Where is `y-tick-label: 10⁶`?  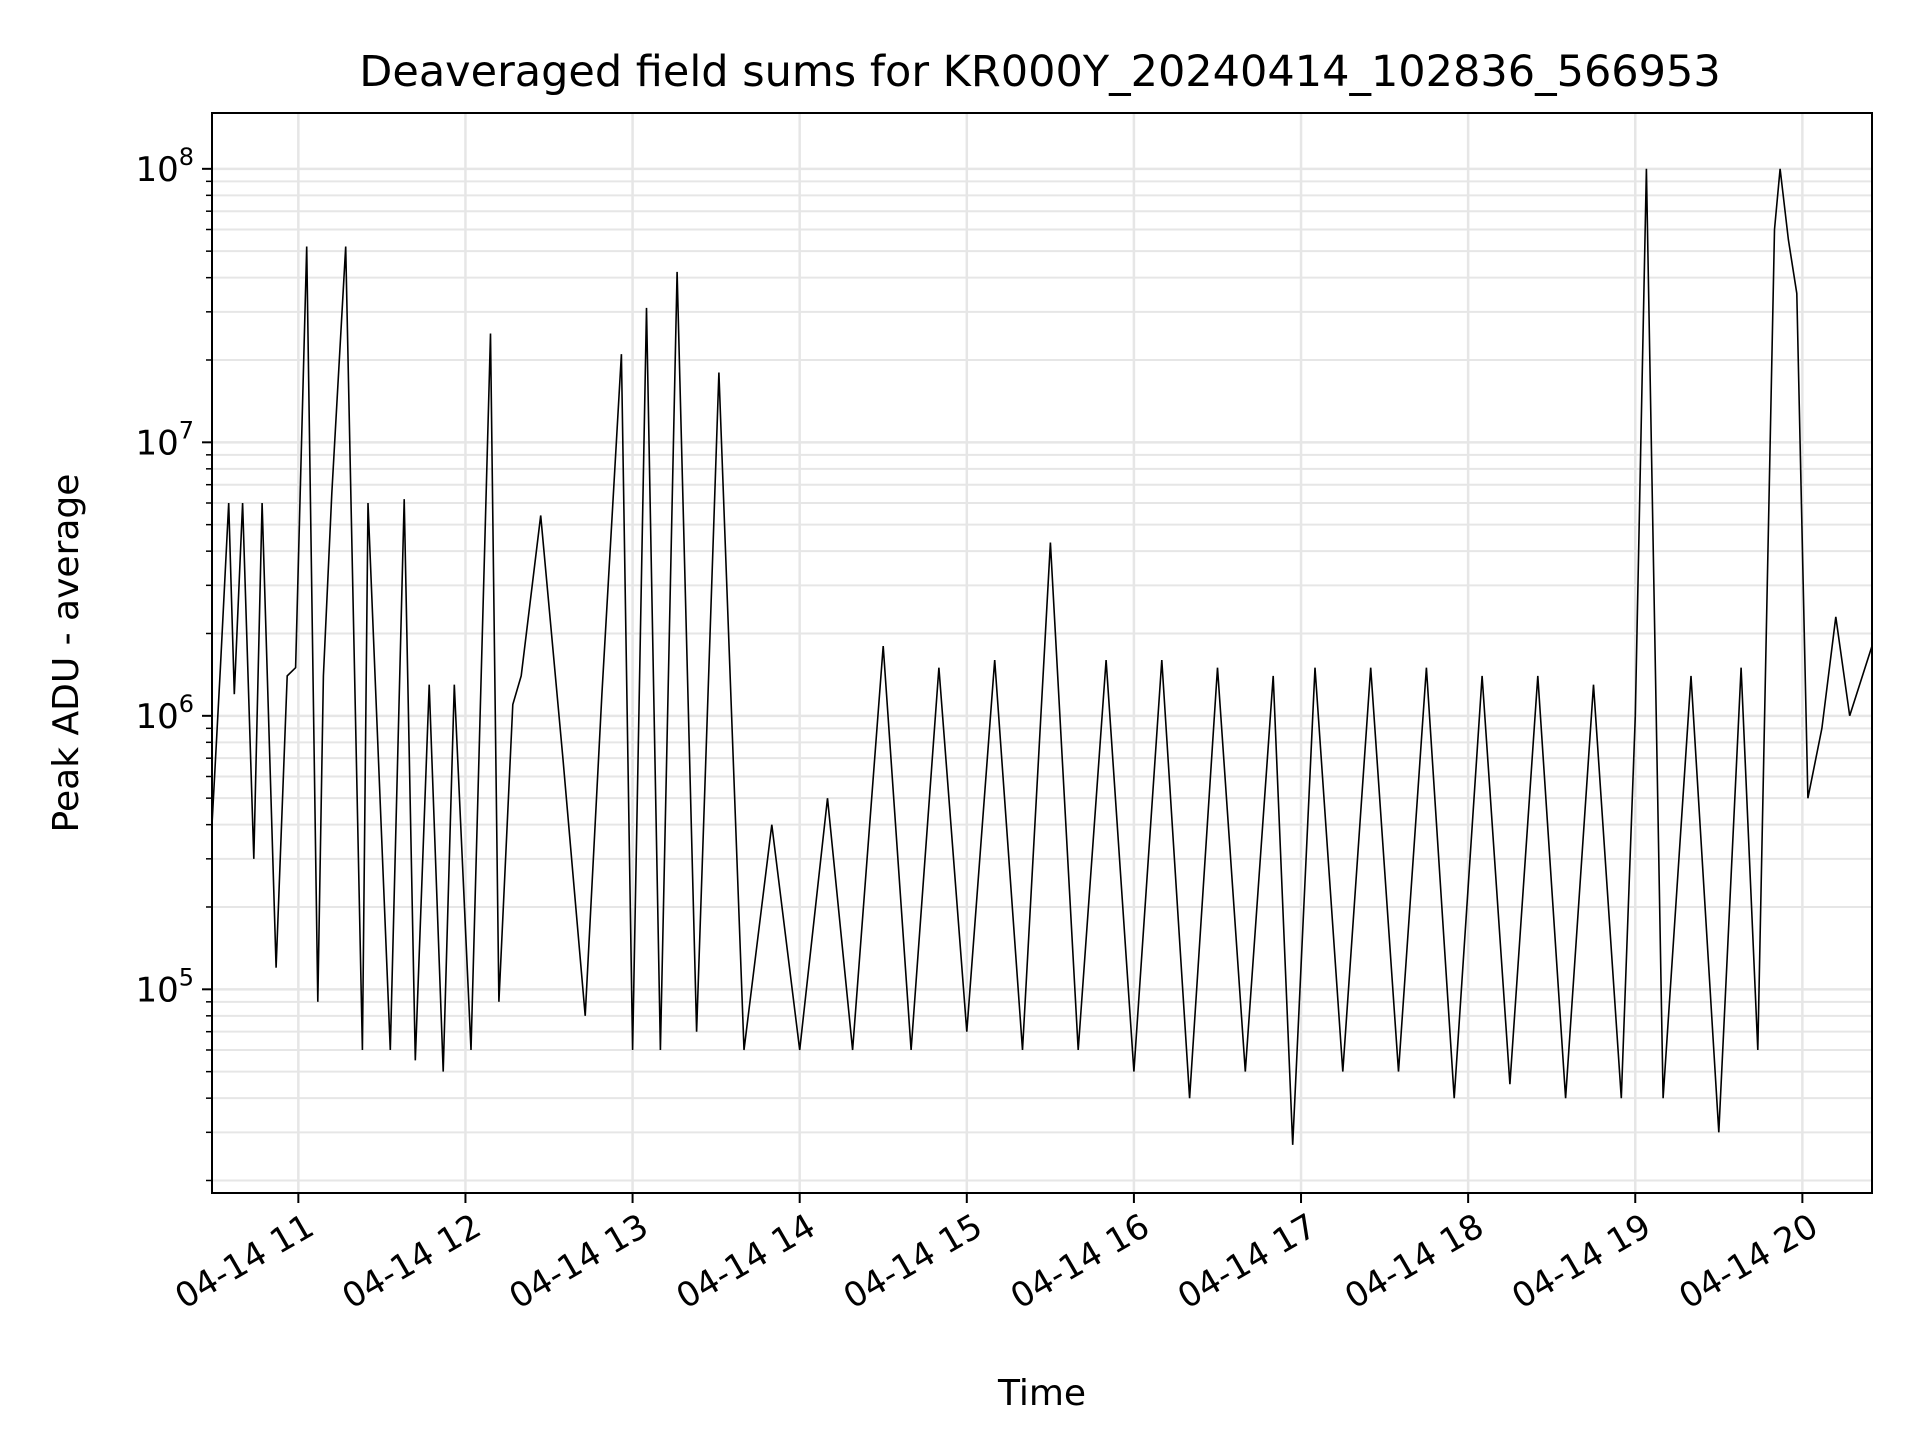 y-tick-label: 10⁶ is located at coordinates (164, 713).